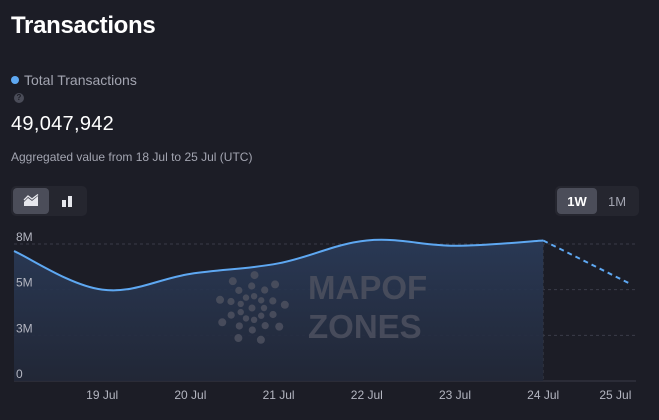 This screenshot has width=659, height=420. I want to click on y-tick-label: 8M, so click(24, 237).